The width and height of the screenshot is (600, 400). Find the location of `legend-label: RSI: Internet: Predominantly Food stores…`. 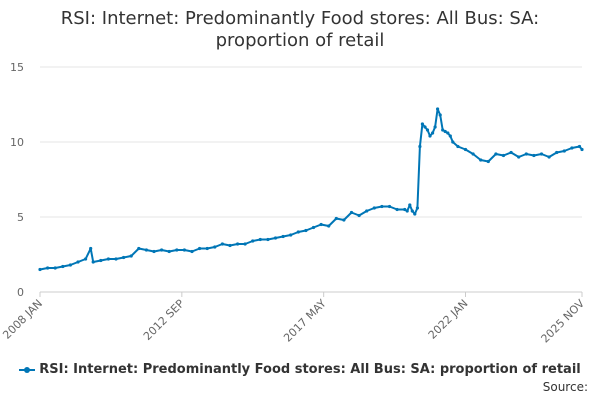

legend-label: RSI: Internet: Predominantly Food stores… is located at coordinates (310, 369).